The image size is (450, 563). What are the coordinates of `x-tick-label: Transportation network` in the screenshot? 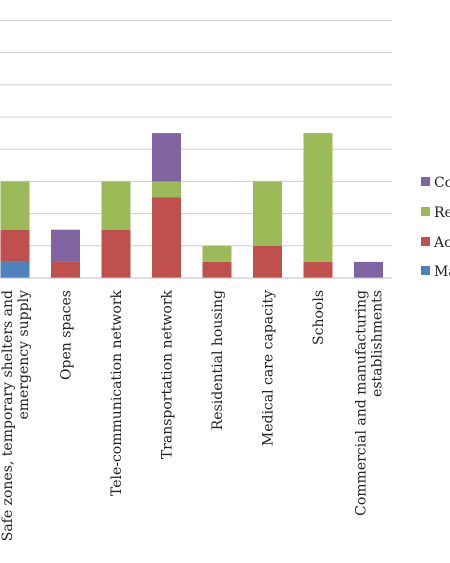 It's located at (168, 374).